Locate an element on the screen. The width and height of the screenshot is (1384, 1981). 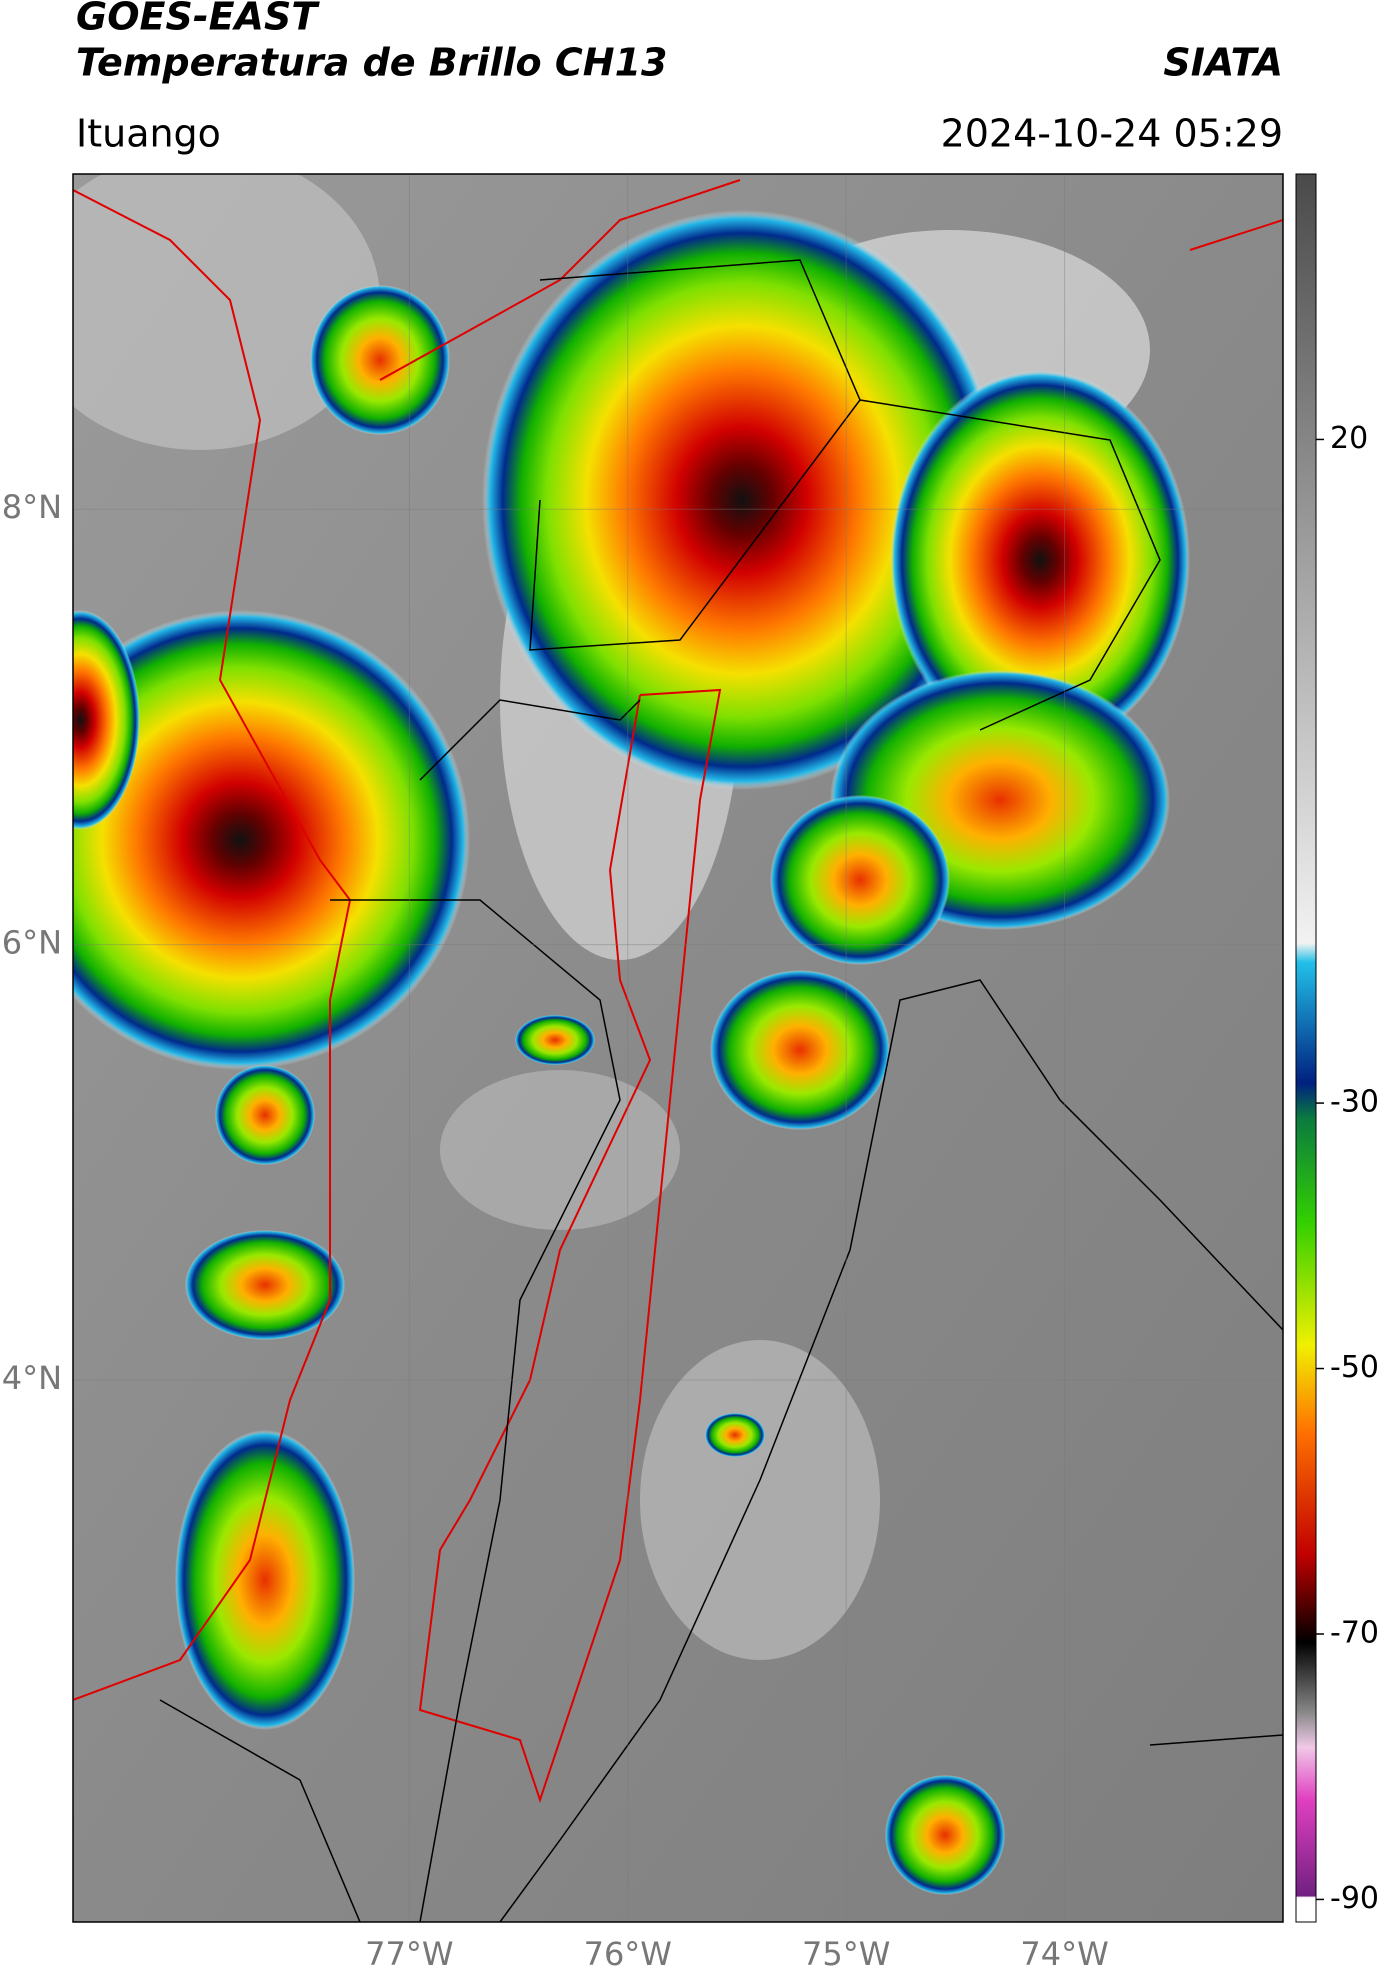
x-tick-label: 75°W is located at coordinates (846, 1954).